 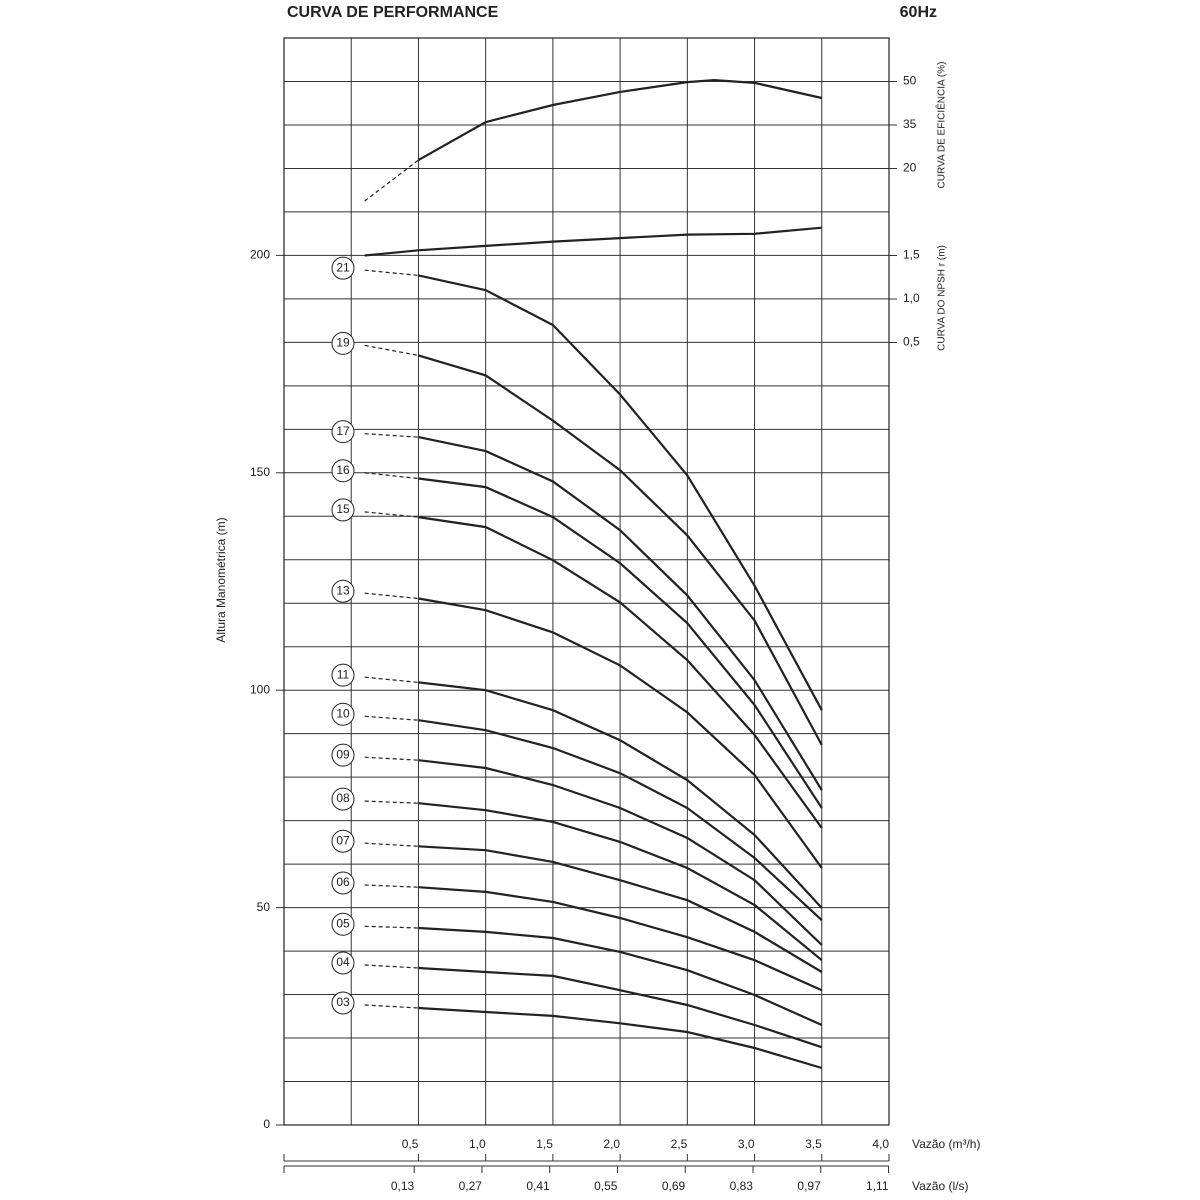 What do you see at coordinates (940, 1186) in the screenshot?
I see `x2-axis-label: Vazão (l/s)` at bounding box center [940, 1186].